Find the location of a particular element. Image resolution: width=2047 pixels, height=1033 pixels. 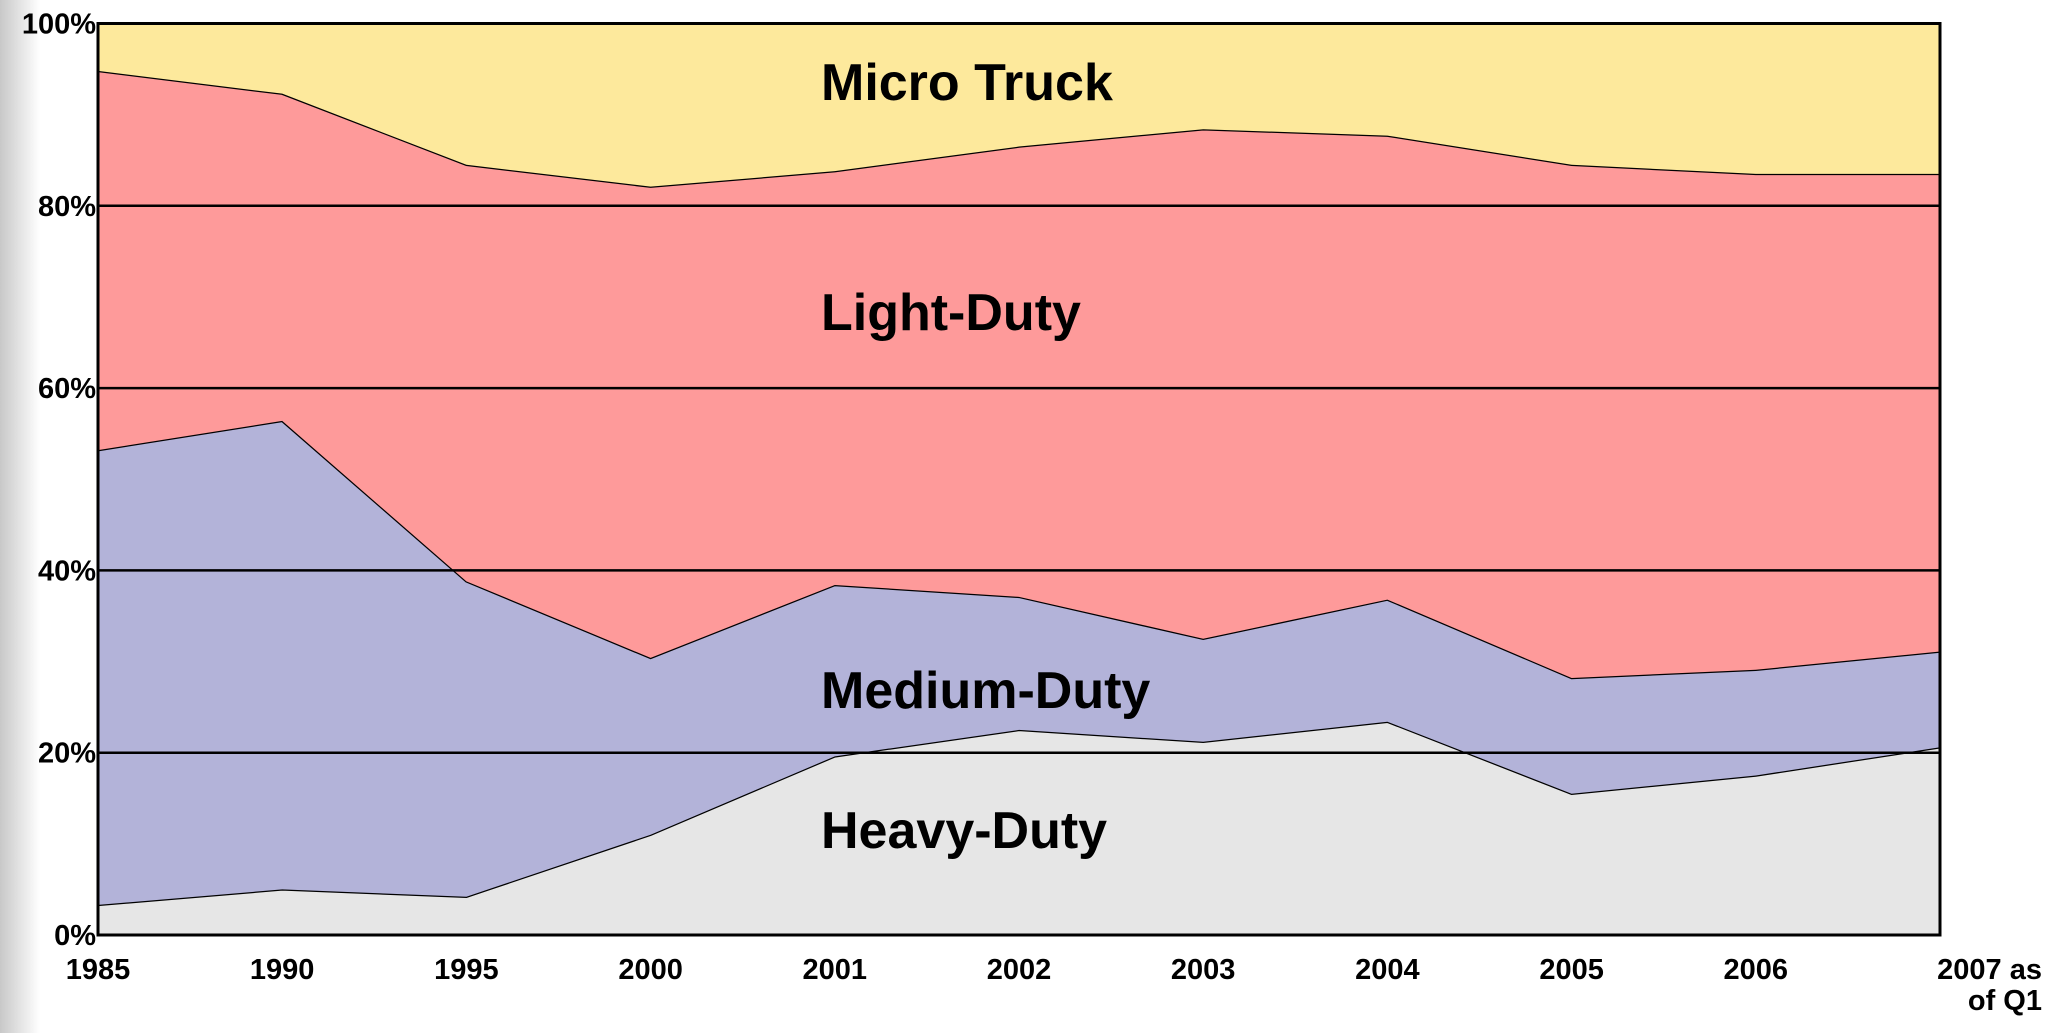

x-tick-label: 1990 is located at coordinates (282, 970).